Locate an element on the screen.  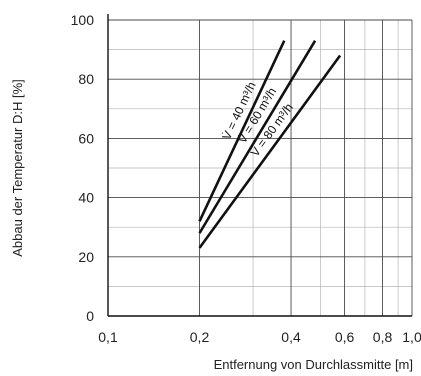
y-tick-label: 0 is located at coordinates (90, 316).